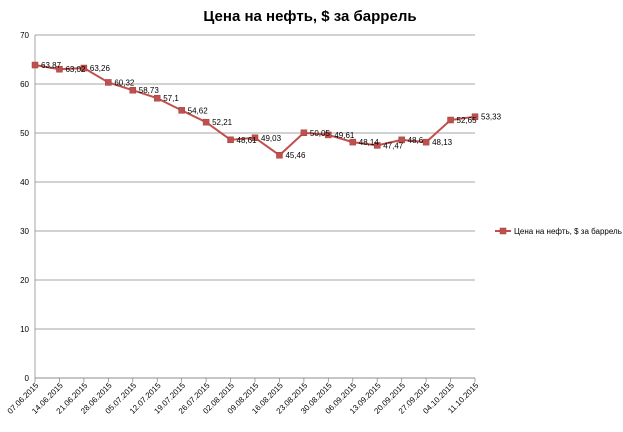 This screenshot has width=623, height=432. I want to click on legend-label: Цена на нефть, $ за баррель, so click(568, 231).